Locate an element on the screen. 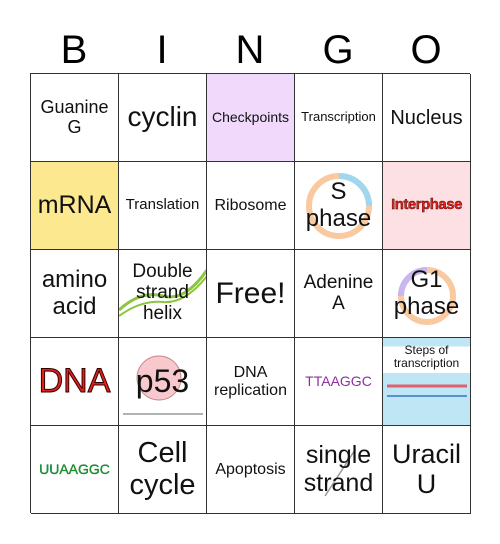  cell: Free! is located at coordinates (251, 294).